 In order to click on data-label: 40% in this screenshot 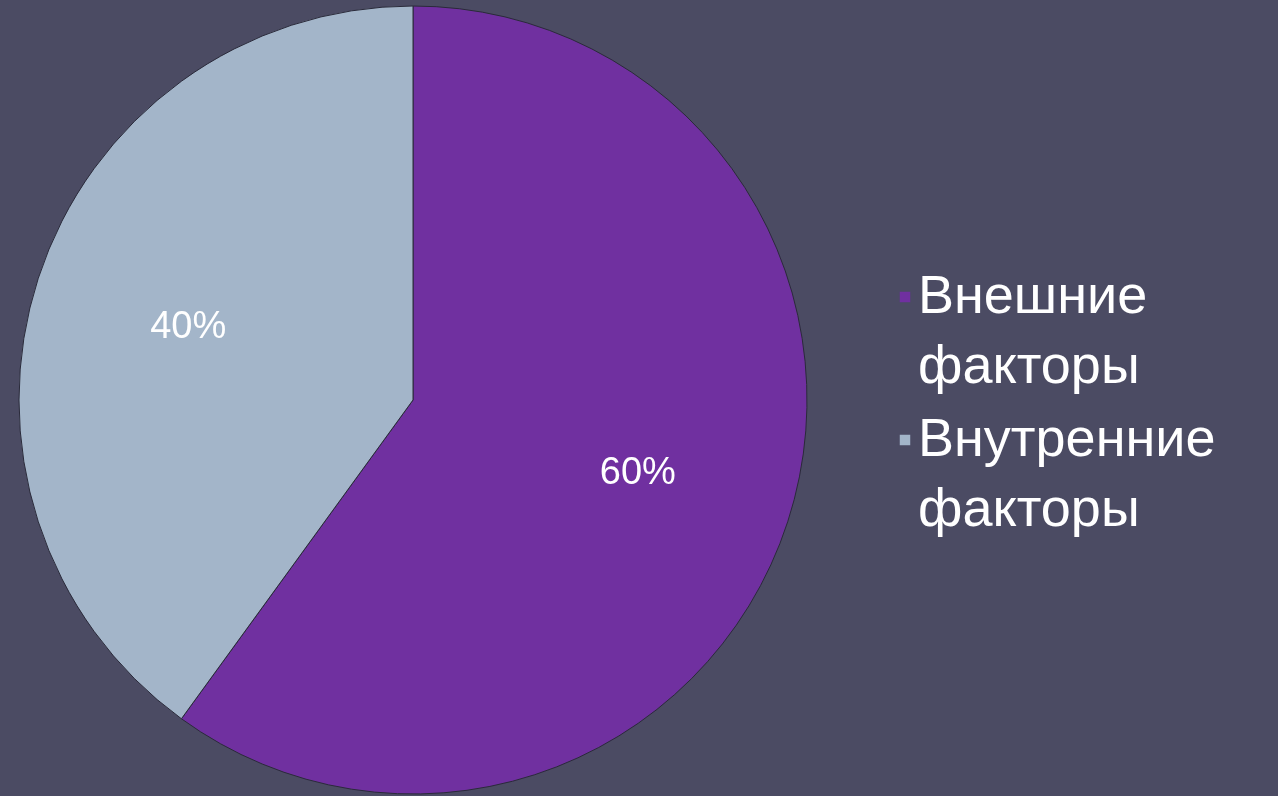, I will do `click(188, 324)`.